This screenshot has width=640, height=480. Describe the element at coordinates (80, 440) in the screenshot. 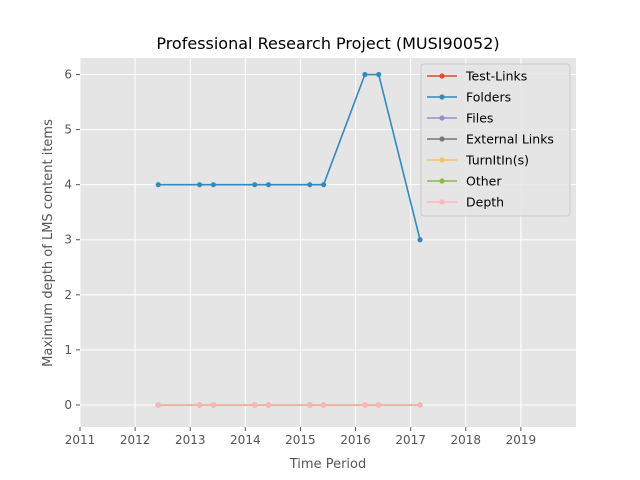

I see `x-tick-label: 2011` at that location.